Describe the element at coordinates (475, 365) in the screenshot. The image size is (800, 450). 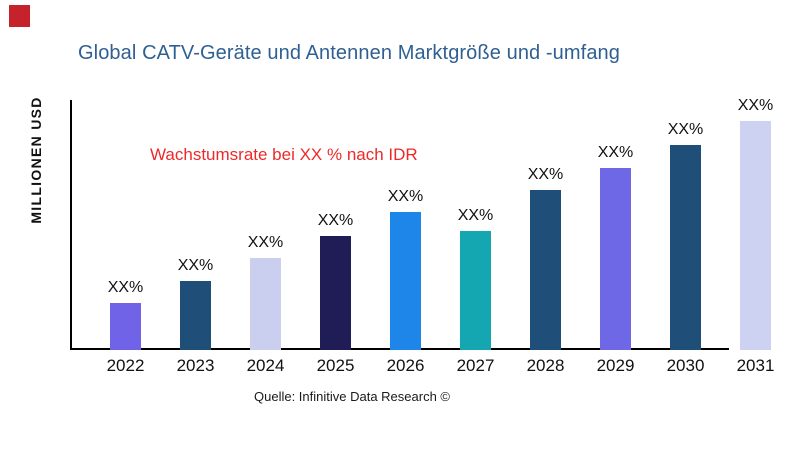
I see `x-tick-2027: 2027` at that location.